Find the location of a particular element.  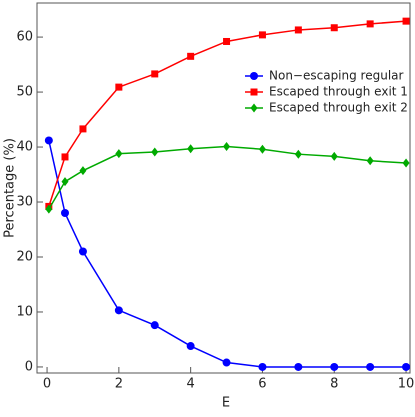

y-tick-label: 30 is located at coordinates (24, 202).